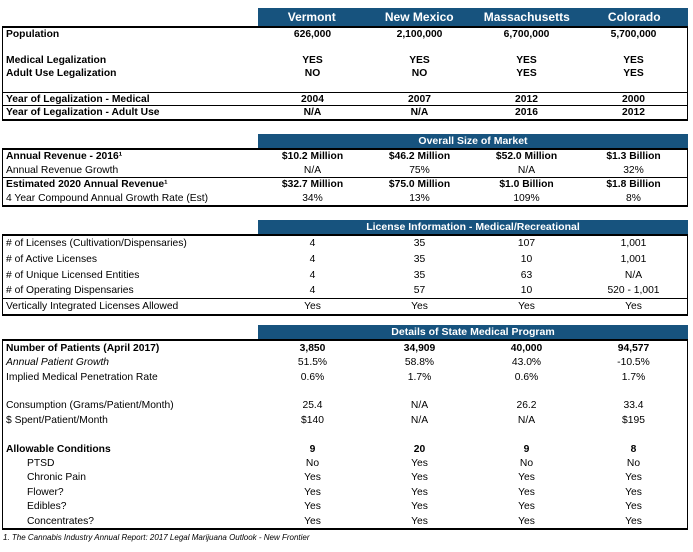 The height and width of the screenshot is (552, 693). Describe the element at coordinates (634, 17) in the screenshot. I see `column-header-colorado: Colorado` at that location.